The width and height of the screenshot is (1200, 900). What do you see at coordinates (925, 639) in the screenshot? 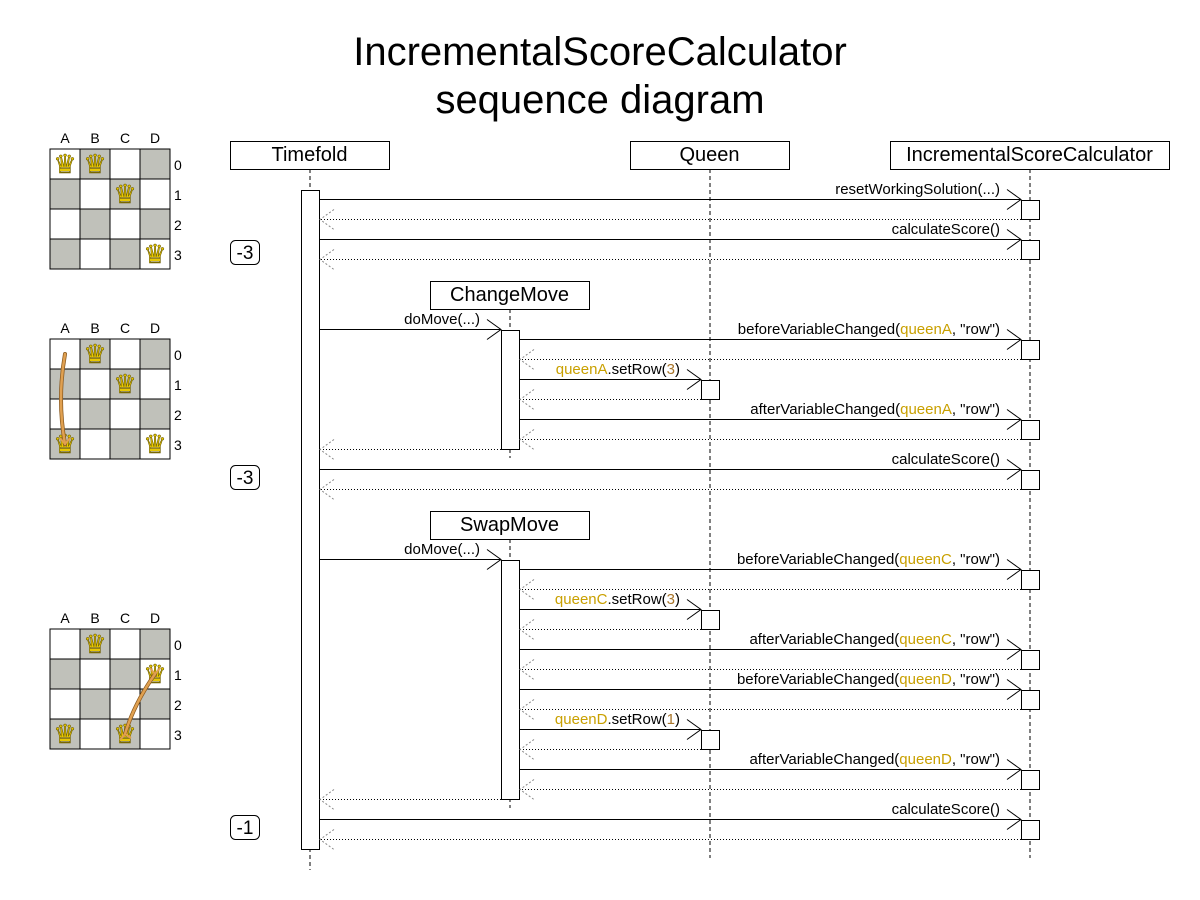
I see `message-label-part: queenC` at bounding box center [925, 639].